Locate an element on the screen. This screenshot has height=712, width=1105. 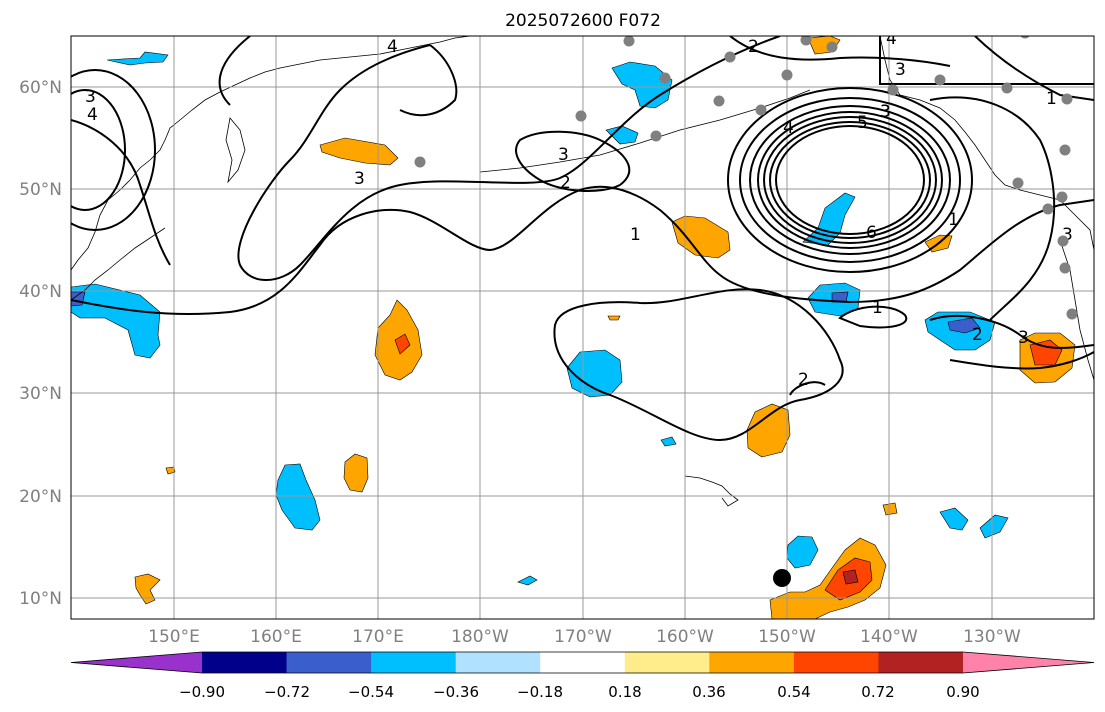
contour-label: 5 is located at coordinates (862, 123).